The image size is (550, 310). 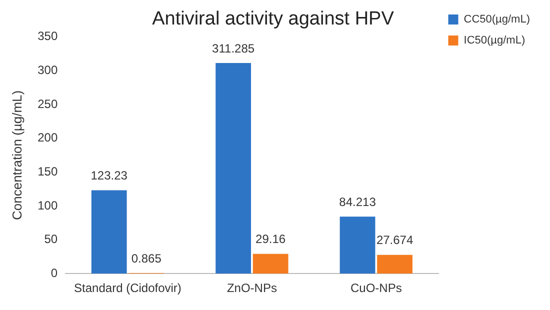 What do you see at coordinates (376, 288) in the screenshot?
I see `x-tick-label: CuO-NPs` at bounding box center [376, 288].